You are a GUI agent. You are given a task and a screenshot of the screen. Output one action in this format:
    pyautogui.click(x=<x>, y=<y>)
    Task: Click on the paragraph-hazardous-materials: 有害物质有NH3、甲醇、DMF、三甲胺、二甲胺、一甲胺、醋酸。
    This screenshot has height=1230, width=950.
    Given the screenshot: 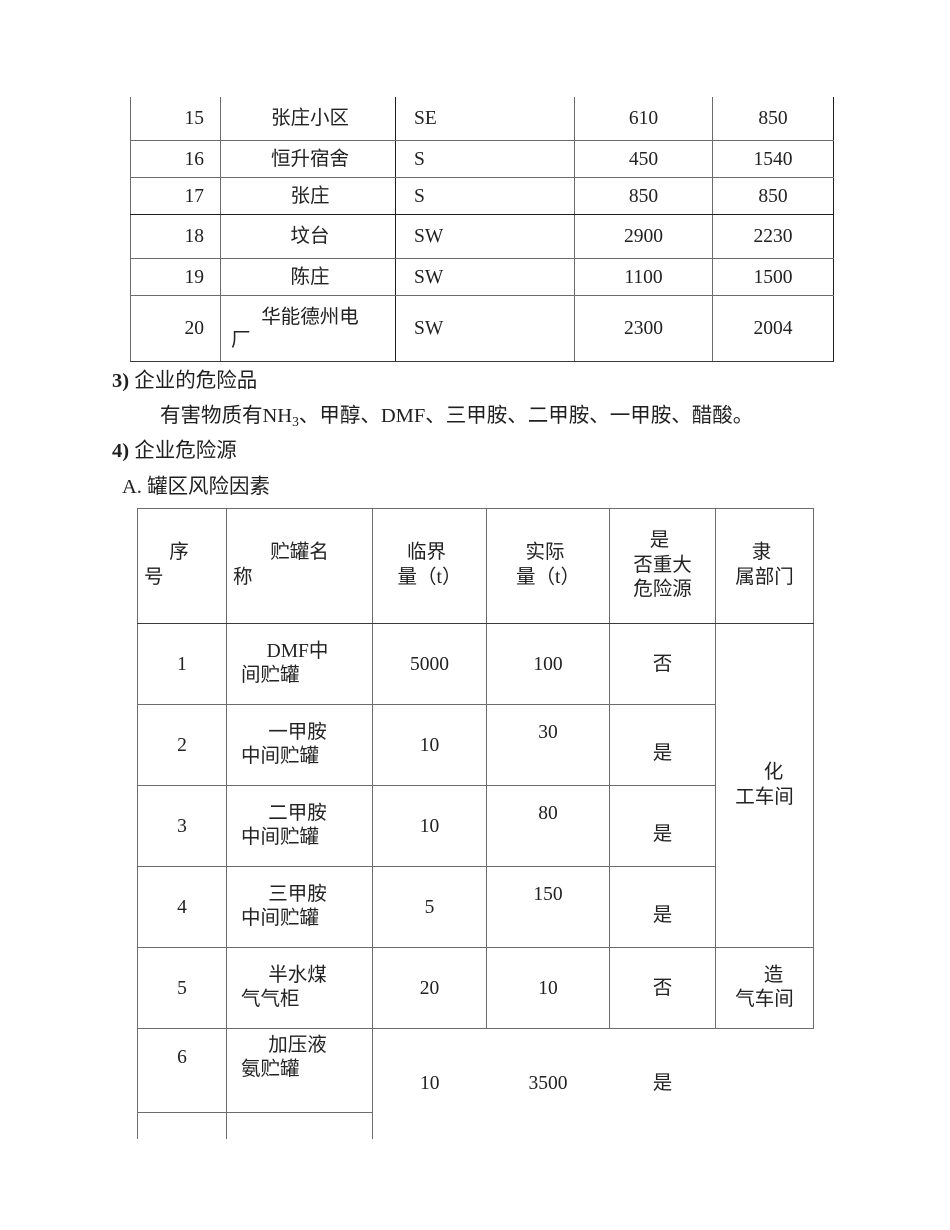 What is the action you would take?
    pyautogui.click(x=456, y=417)
    